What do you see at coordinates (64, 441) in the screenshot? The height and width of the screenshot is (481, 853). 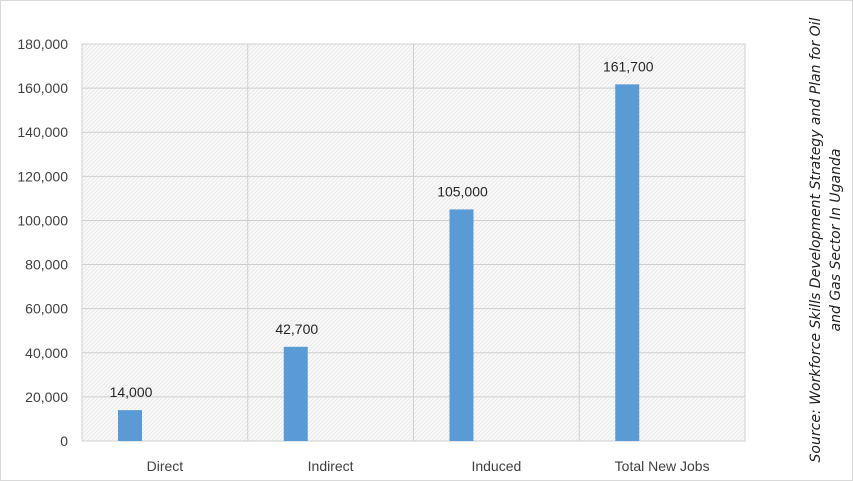 I see `y-tick-label: 0` at bounding box center [64, 441].